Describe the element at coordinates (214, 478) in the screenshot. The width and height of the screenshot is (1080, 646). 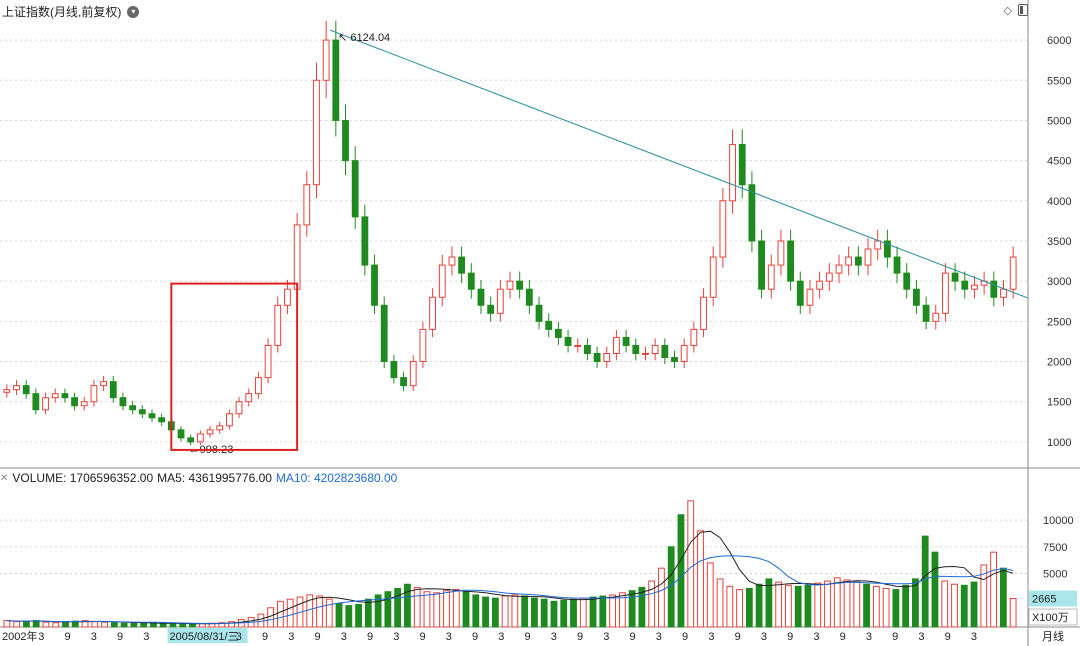
I see `ma5-value: MA5: 4361995776.00` at that location.